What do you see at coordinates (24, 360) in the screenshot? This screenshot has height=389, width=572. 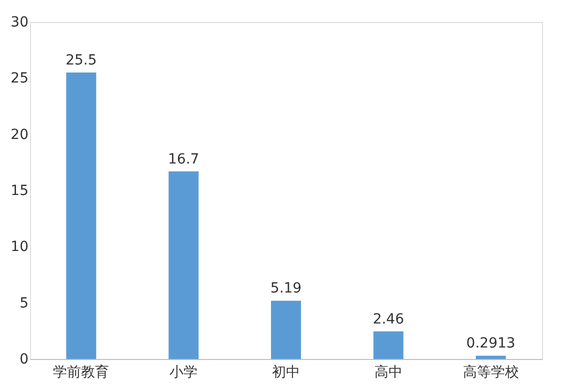 I see `y-tick-label: 0` at bounding box center [24, 360].